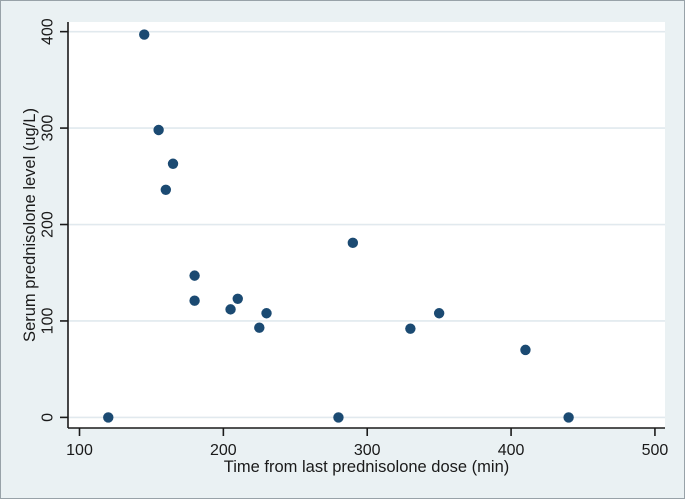  I want to click on x-tick-label: 100, so click(79, 450).